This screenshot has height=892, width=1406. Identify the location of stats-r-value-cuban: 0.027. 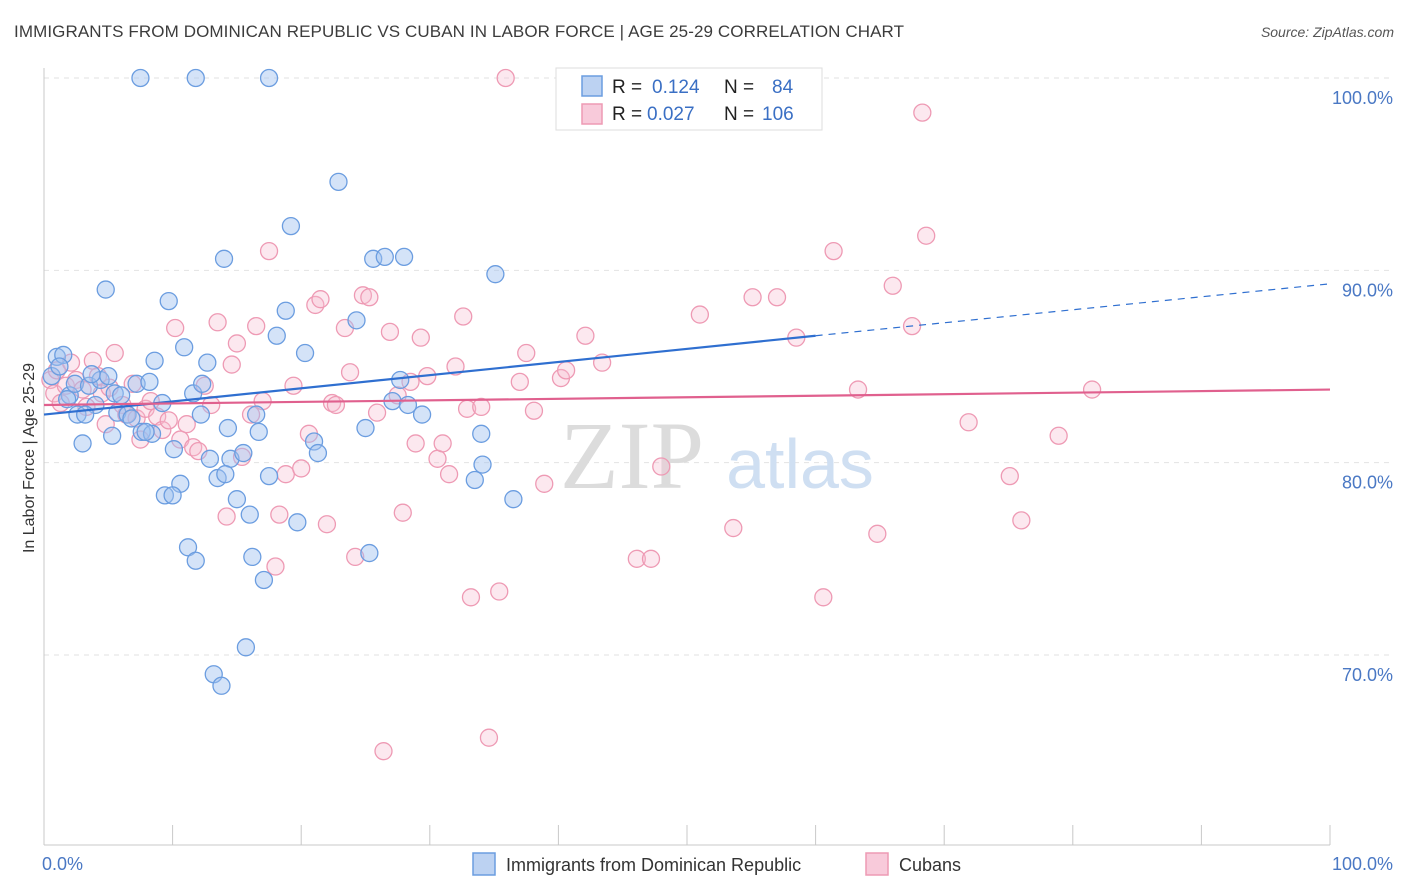
(671, 114).